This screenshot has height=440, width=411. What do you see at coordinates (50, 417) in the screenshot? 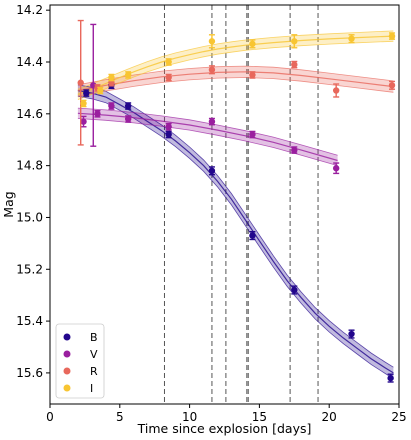
I see `x-tick-label: 0` at bounding box center [50, 417].